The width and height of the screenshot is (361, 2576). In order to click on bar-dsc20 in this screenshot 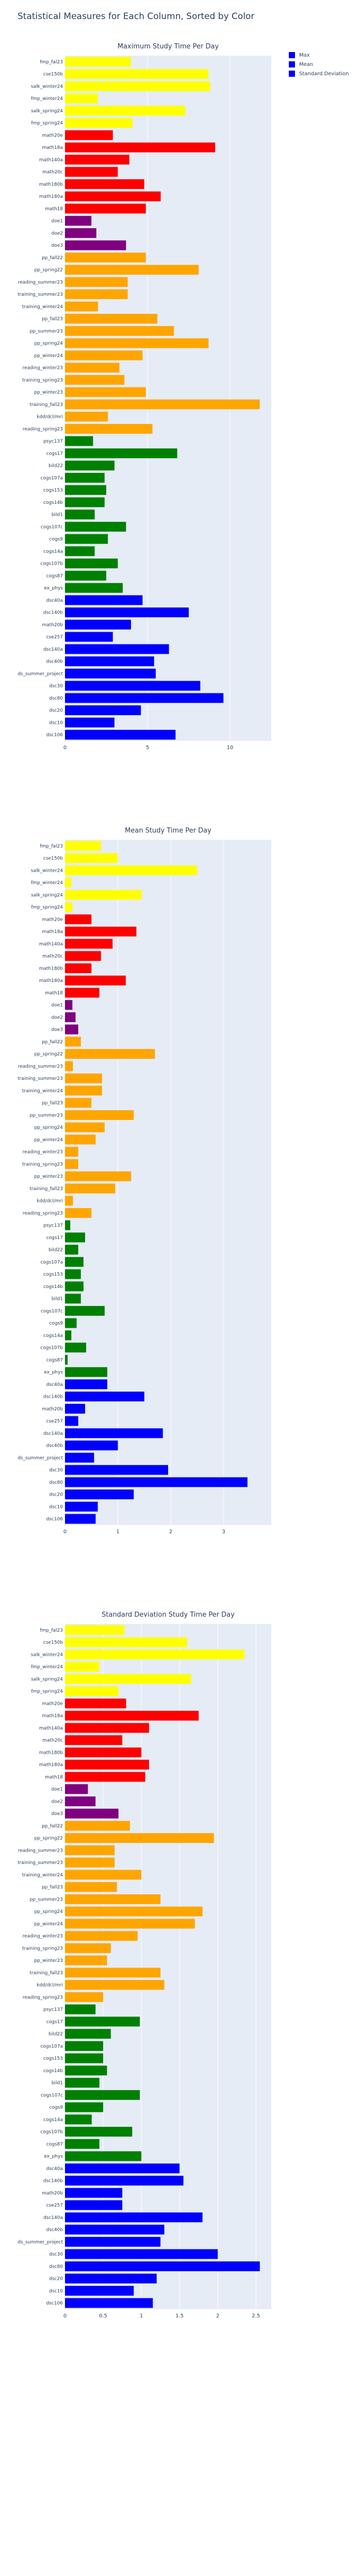, I will do `click(111, 2279)`.